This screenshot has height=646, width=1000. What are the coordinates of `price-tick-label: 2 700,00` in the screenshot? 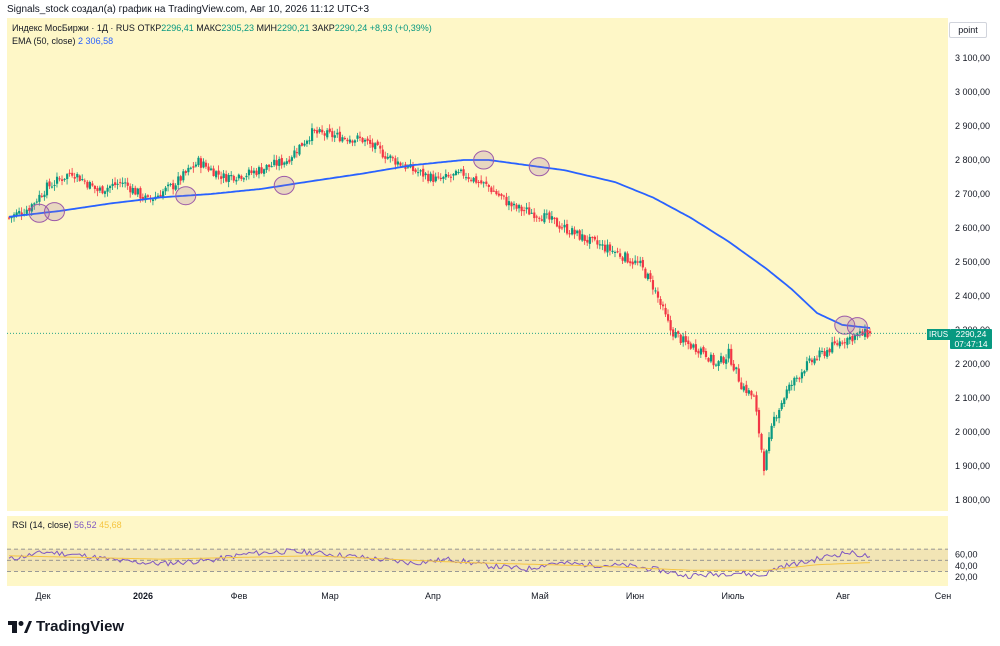 It's located at (972, 194).